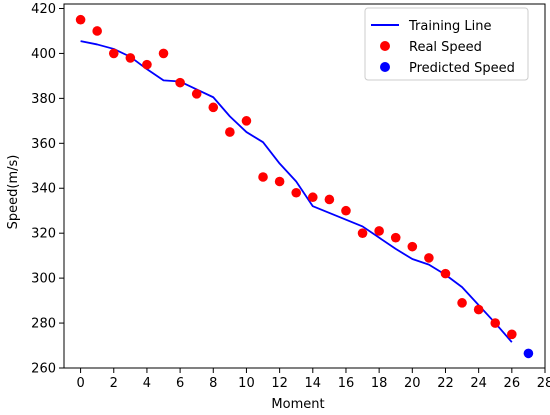  Describe the element at coordinates (313, 383) in the screenshot. I see `x-tick-label: 14` at that location.